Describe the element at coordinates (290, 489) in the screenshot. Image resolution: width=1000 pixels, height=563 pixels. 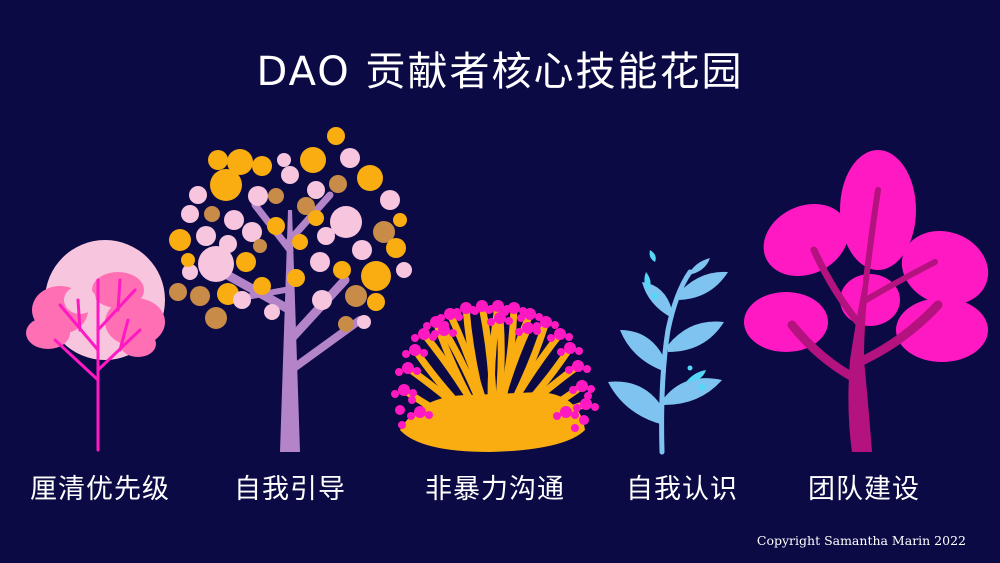
I see `label-self-leadership: 自我引导` at that location.